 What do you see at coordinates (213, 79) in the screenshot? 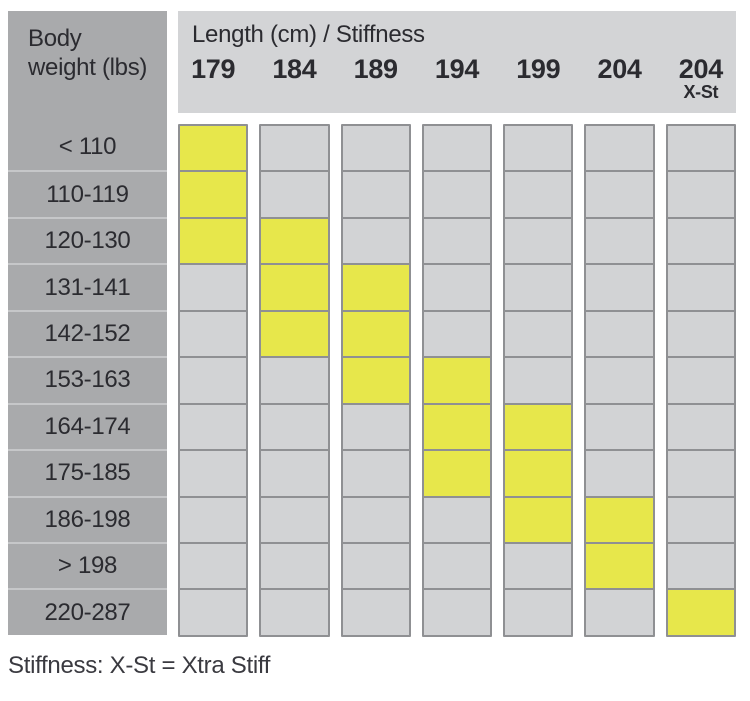
I see `column-header: 179` at bounding box center [213, 79].